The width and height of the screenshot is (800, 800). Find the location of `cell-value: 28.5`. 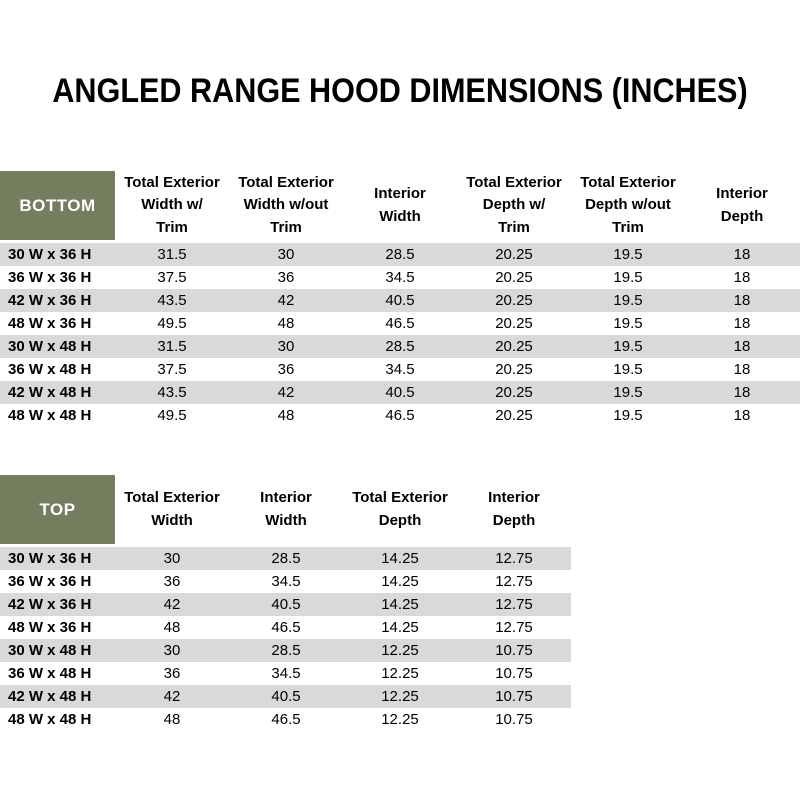

cell-value: 28.5 is located at coordinates (400, 346).